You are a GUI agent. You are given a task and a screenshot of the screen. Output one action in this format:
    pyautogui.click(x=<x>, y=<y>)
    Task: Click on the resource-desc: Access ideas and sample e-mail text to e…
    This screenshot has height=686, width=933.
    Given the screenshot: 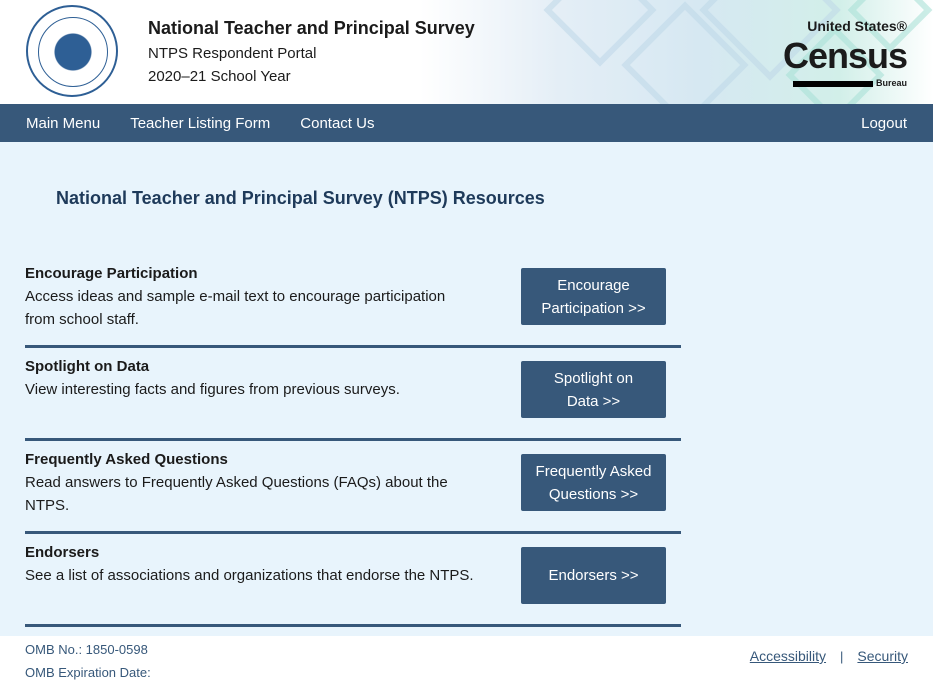 What is the action you would take?
    pyautogui.click(x=235, y=308)
    